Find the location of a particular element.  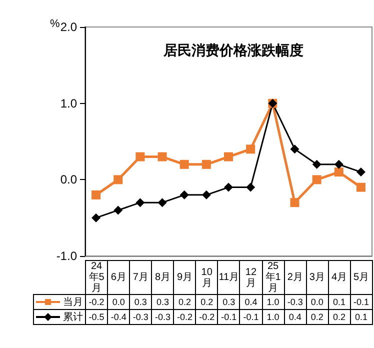

data-label: -0.5 is located at coordinates (97, 317).